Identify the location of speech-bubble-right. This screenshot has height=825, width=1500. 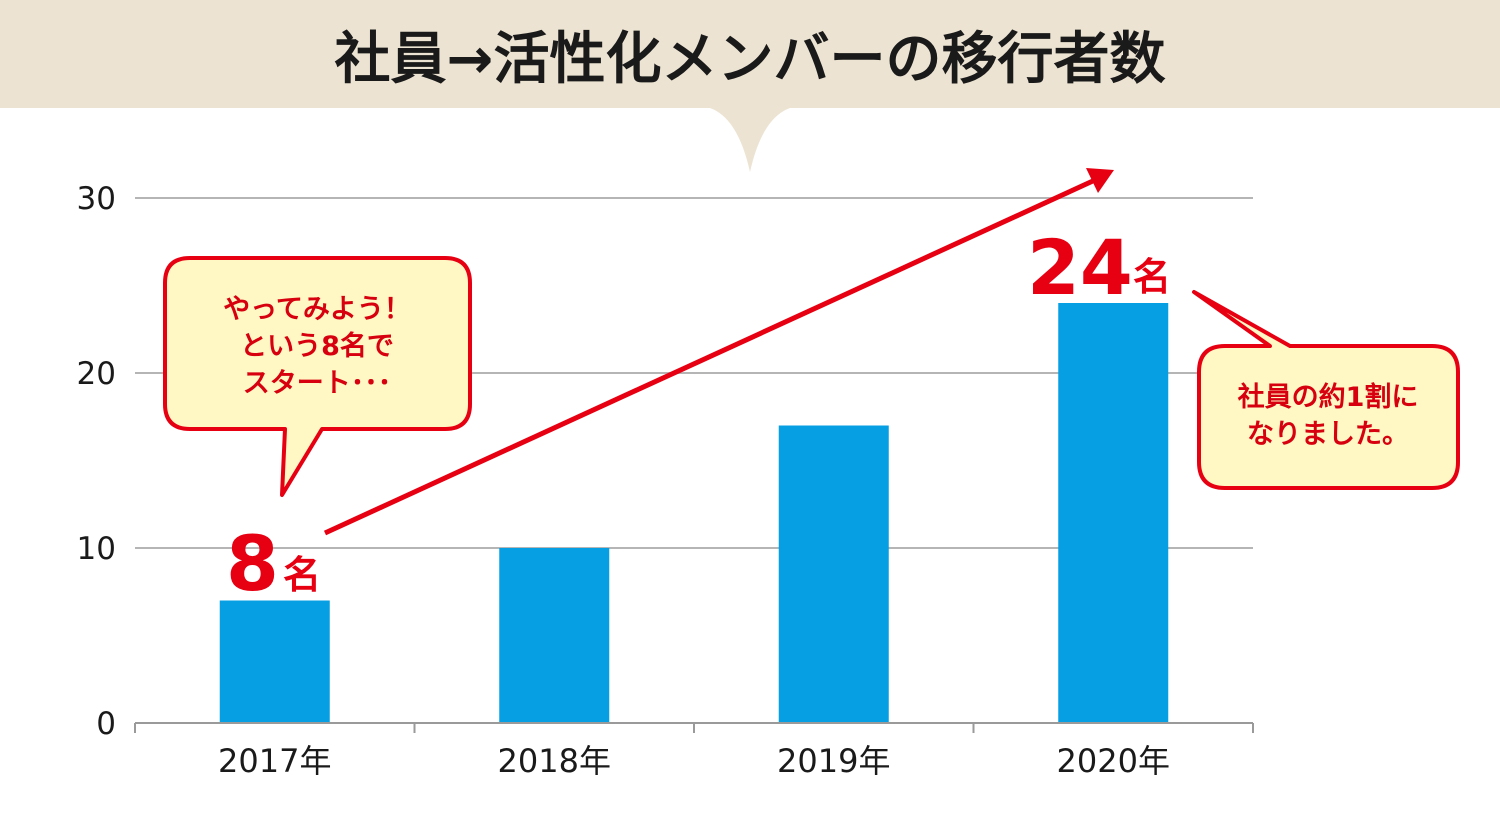
(1326, 390).